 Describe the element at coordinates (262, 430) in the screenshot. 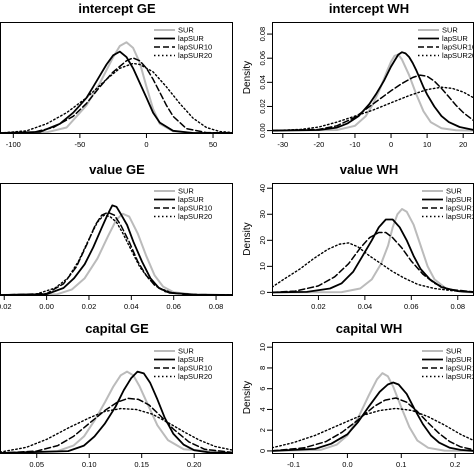

I see `y-tick-label: 2` at that location.